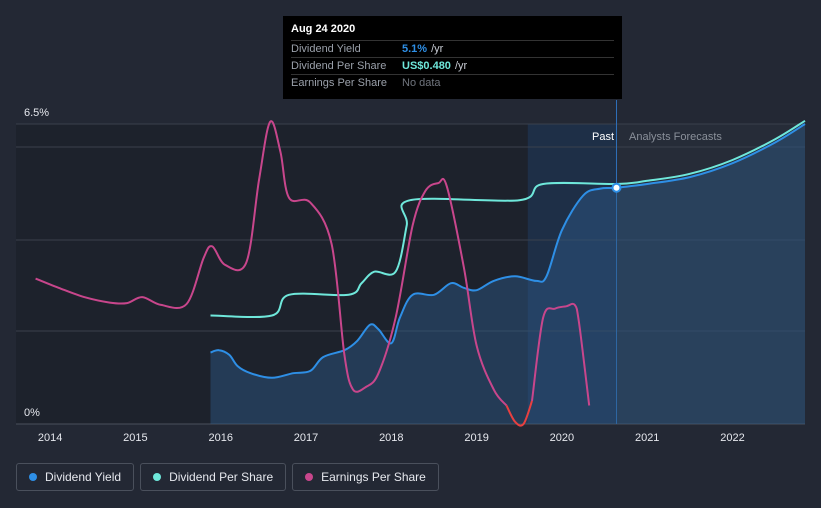 The height and width of the screenshot is (508, 821). I want to click on tooltip-row-dividend-yield: Dividend Yield 5.1% /yr, so click(452, 48).